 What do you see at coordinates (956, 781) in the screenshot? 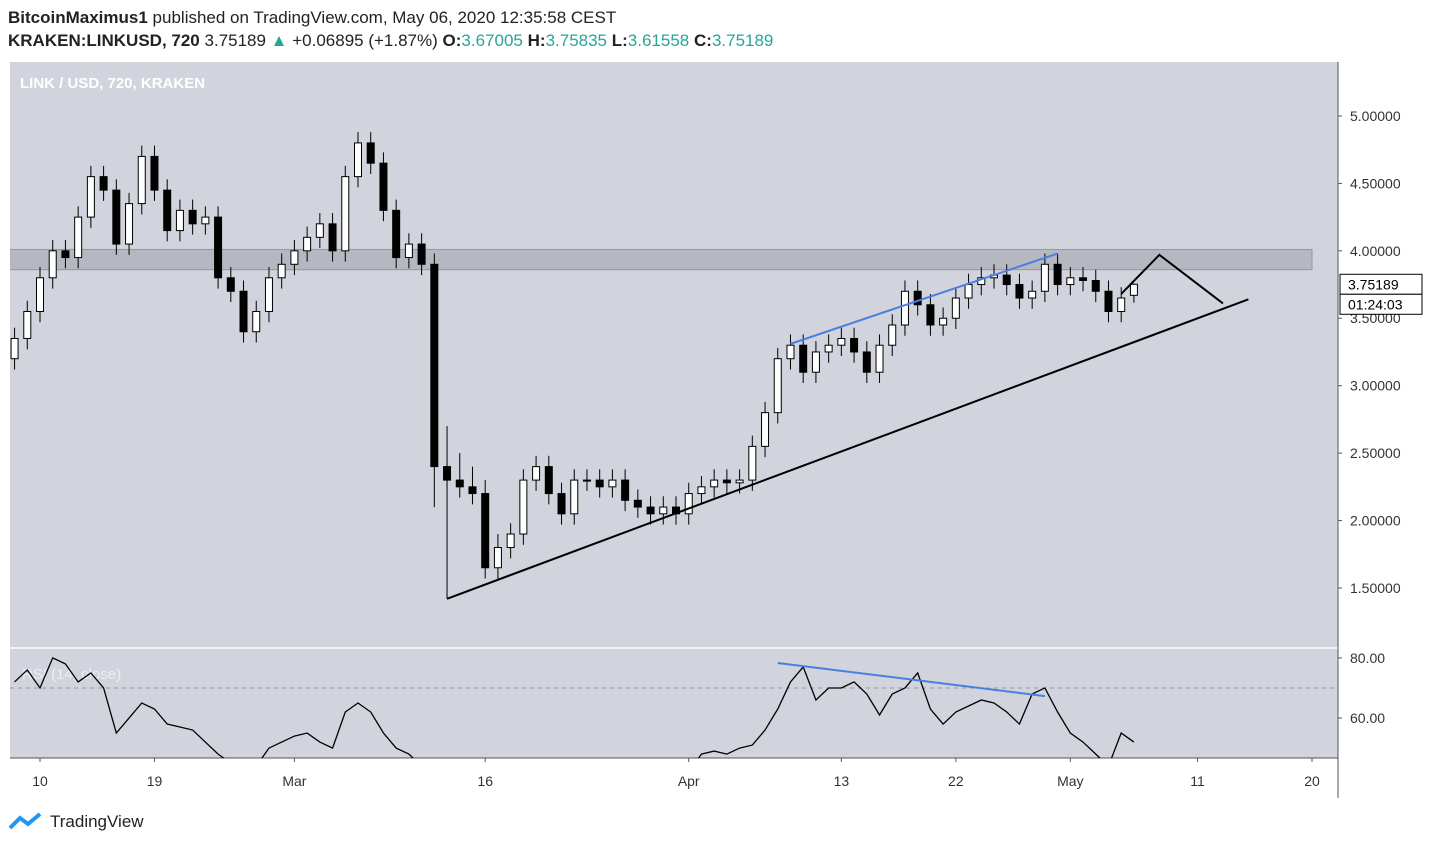
I see `x-tick-label: 22` at bounding box center [956, 781].